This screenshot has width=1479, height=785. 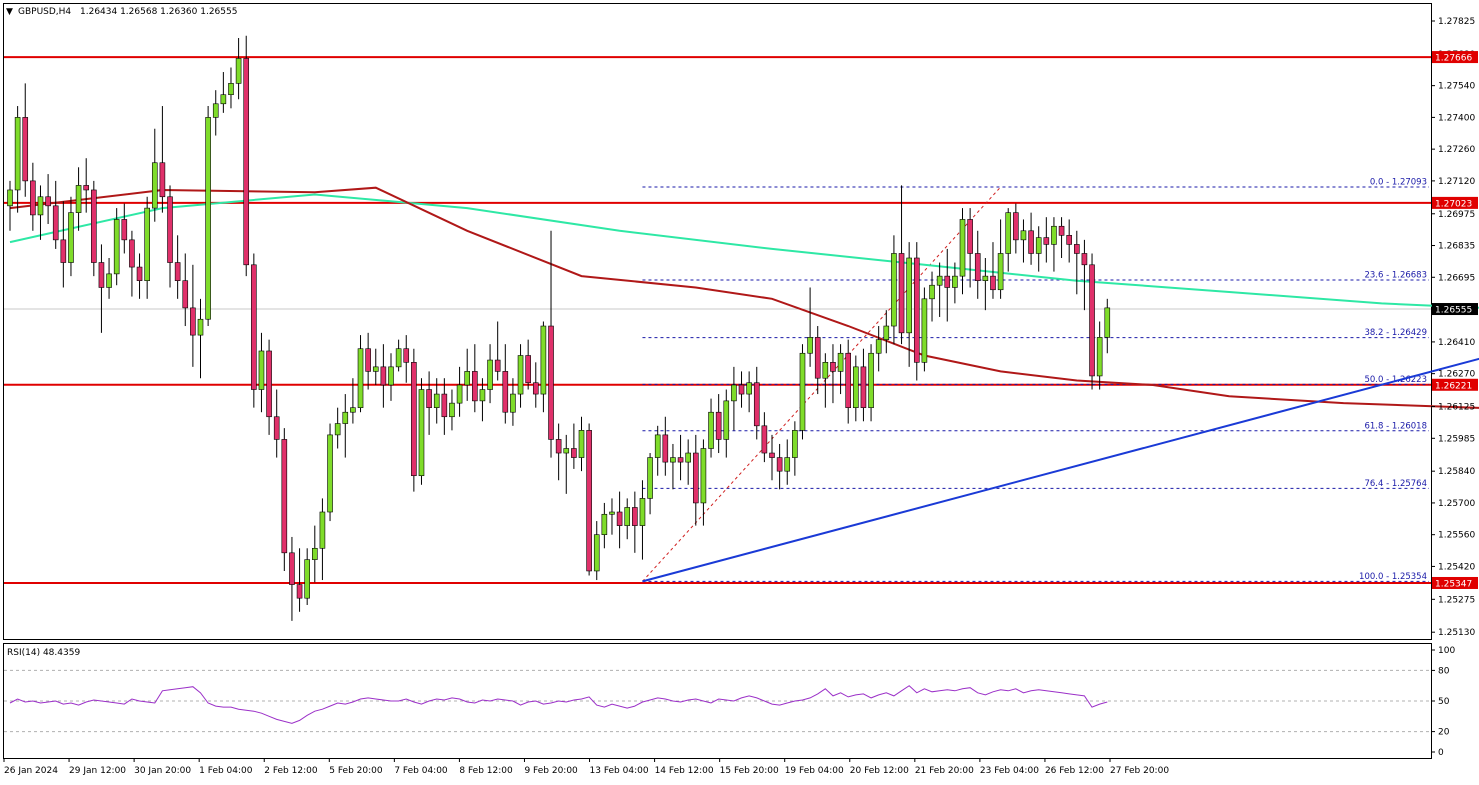 What do you see at coordinates (879, 771) in the screenshot?
I see `time-tick-label: 20 Feb 12:00` at bounding box center [879, 771].